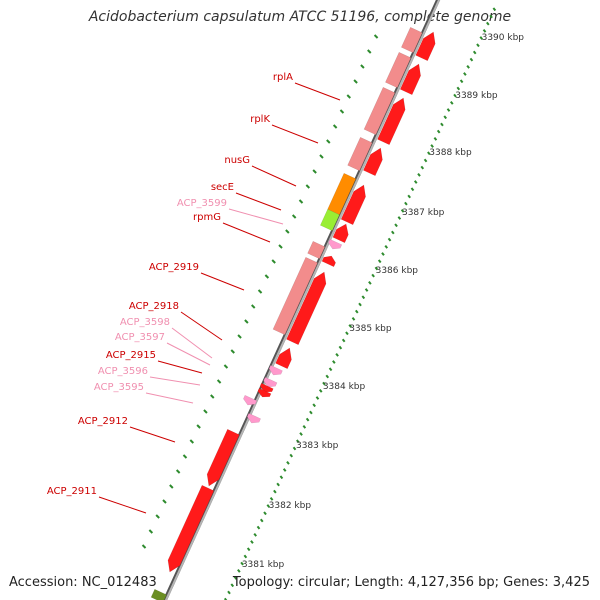  I want to click on scale-label: 3386 kbp, so click(397, 271).